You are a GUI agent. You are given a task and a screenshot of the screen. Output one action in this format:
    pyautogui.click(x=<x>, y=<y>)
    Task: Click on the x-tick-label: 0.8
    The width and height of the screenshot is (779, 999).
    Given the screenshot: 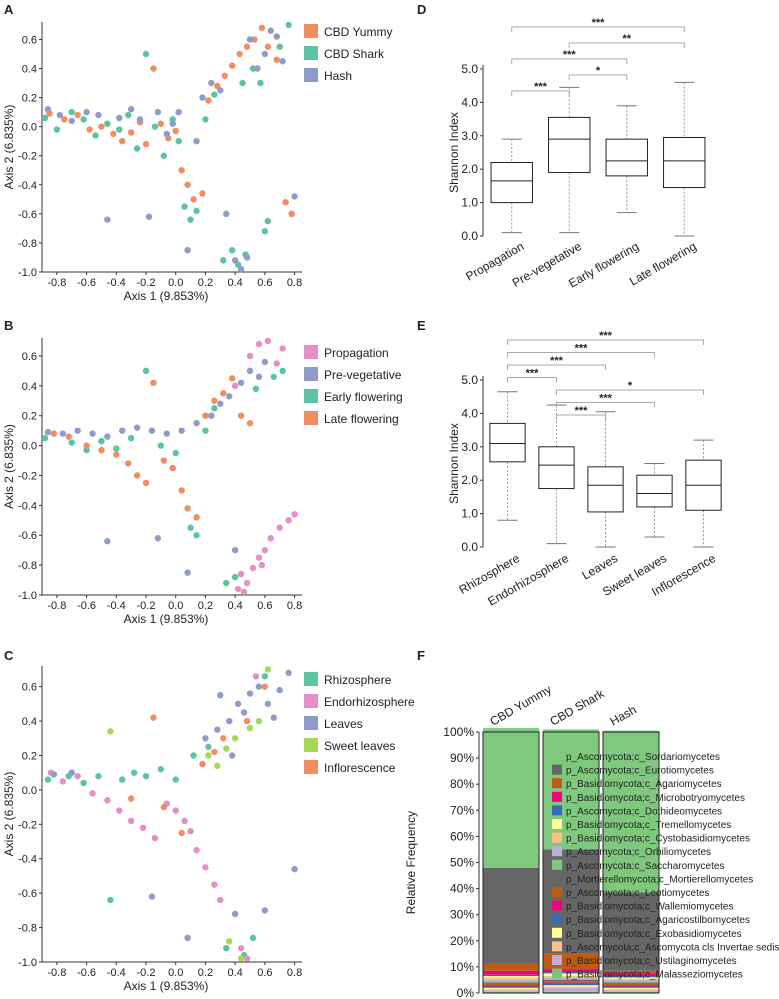 What is the action you would take?
    pyautogui.click(x=294, y=606)
    